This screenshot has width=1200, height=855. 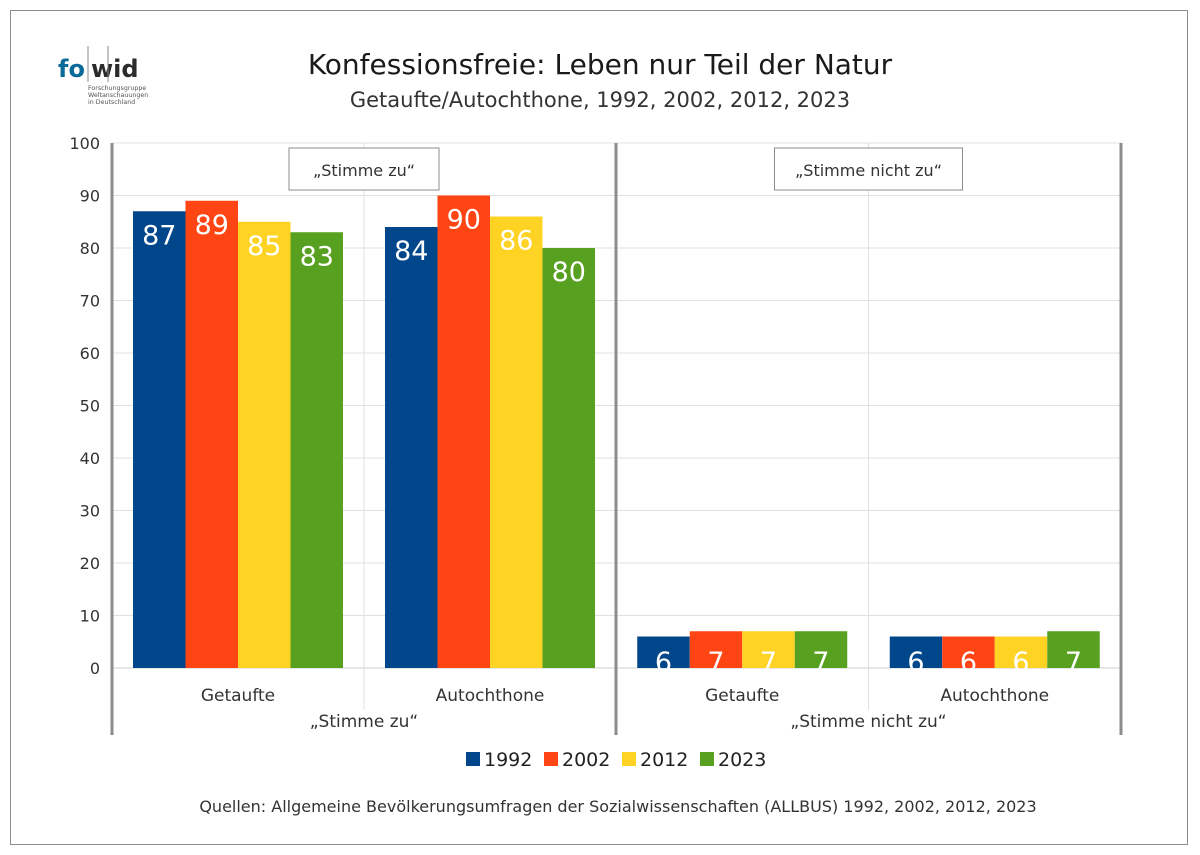 I want to click on legend-label-1992: 1992, so click(x=508, y=760).